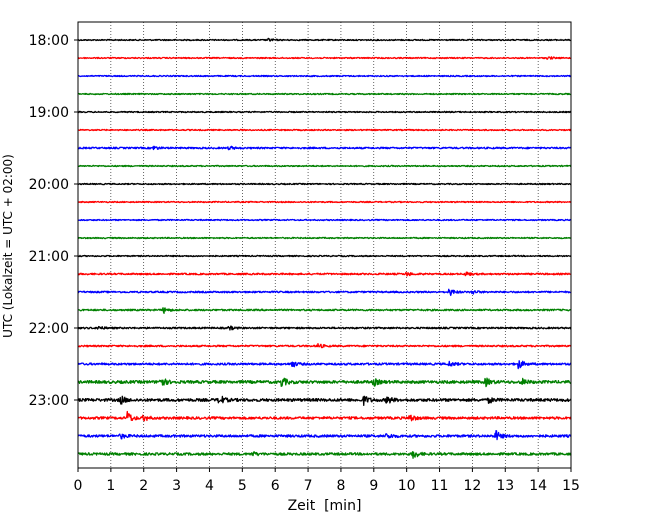 Image resolution: width=650 pixels, height=520 pixels. I want to click on y-tick-label-5: 23:00, so click(49, 401).